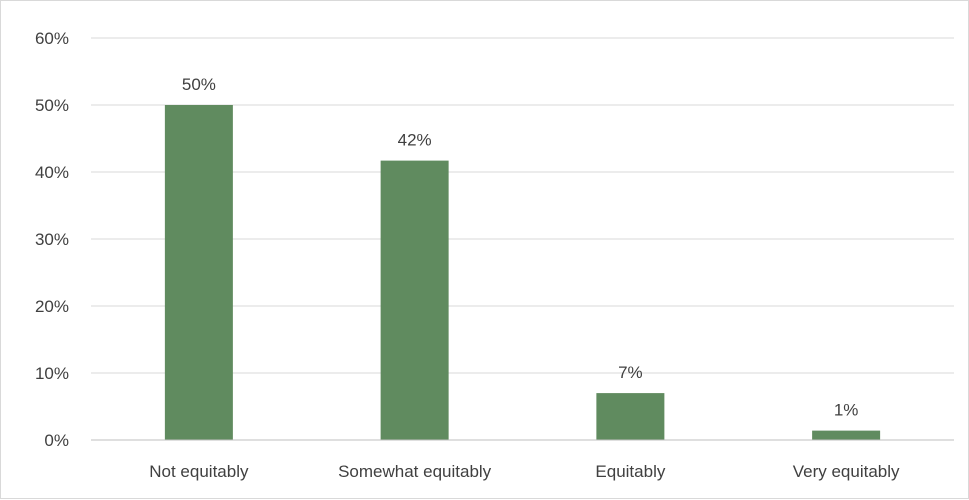  Describe the element at coordinates (415, 140) in the screenshot. I see `data-label: 42%` at that location.